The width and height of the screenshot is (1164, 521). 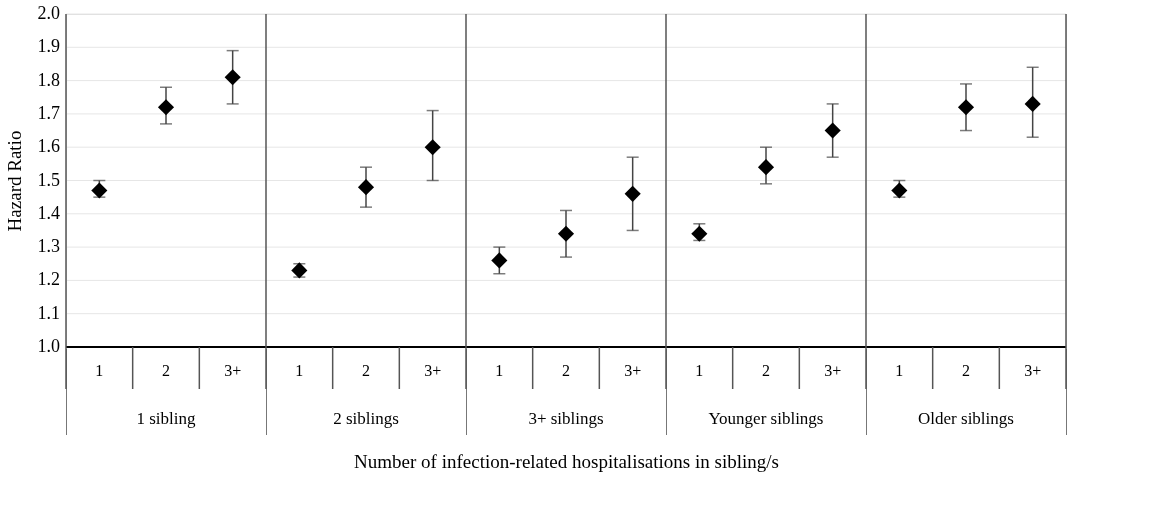 What do you see at coordinates (366, 418) in the screenshot?
I see `text: 2 siblings` at bounding box center [366, 418].